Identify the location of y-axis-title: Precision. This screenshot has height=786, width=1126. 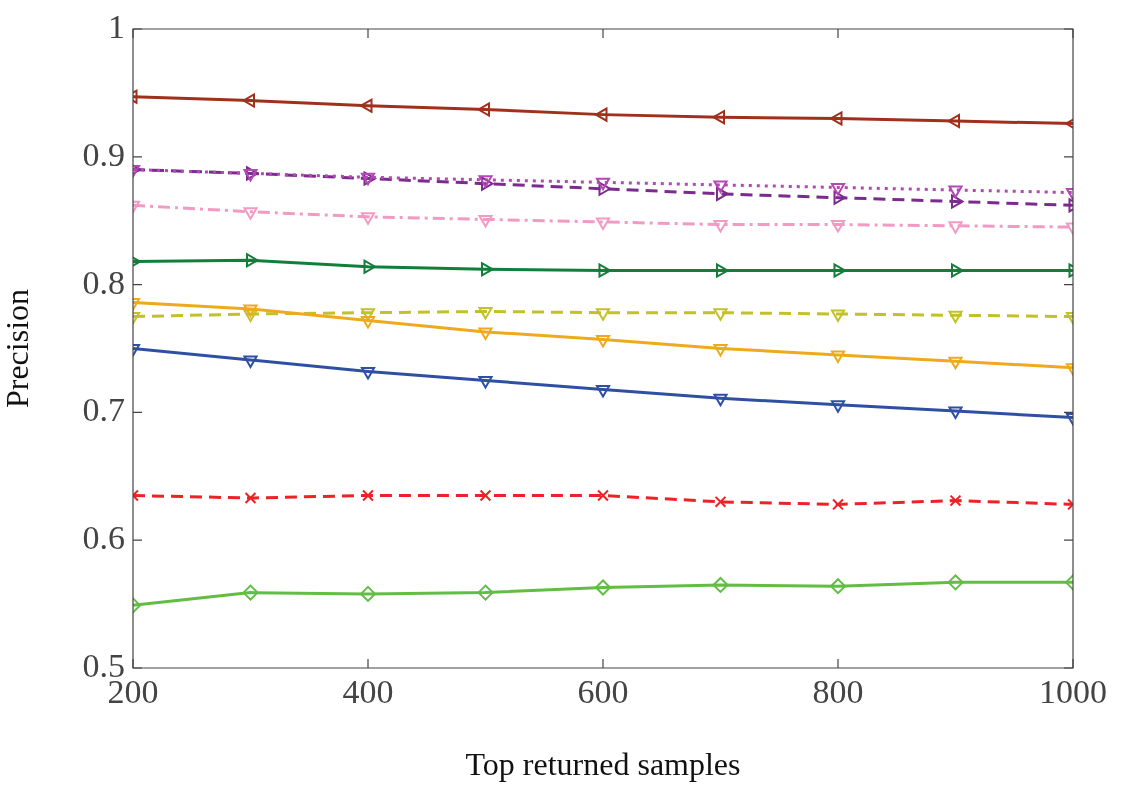
(17, 348).